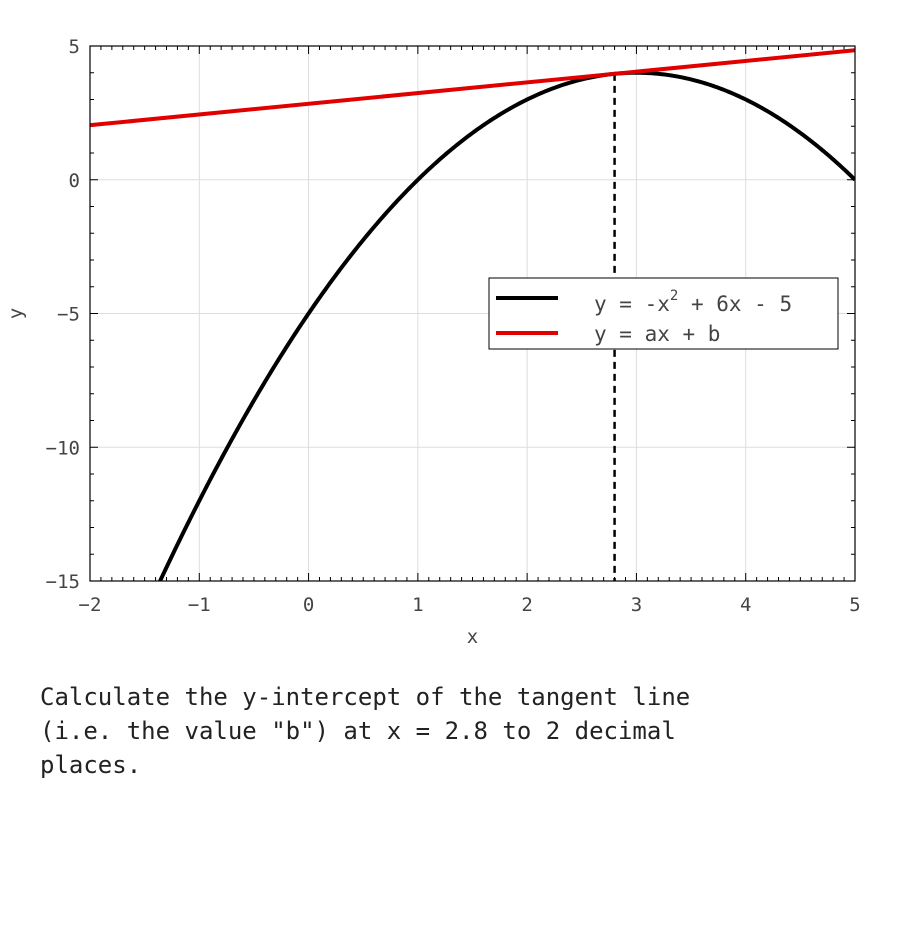 The image size is (900, 930). What do you see at coordinates (472, 88) in the screenshot?
I see `tangent-line` at bounding box center [472, 88].